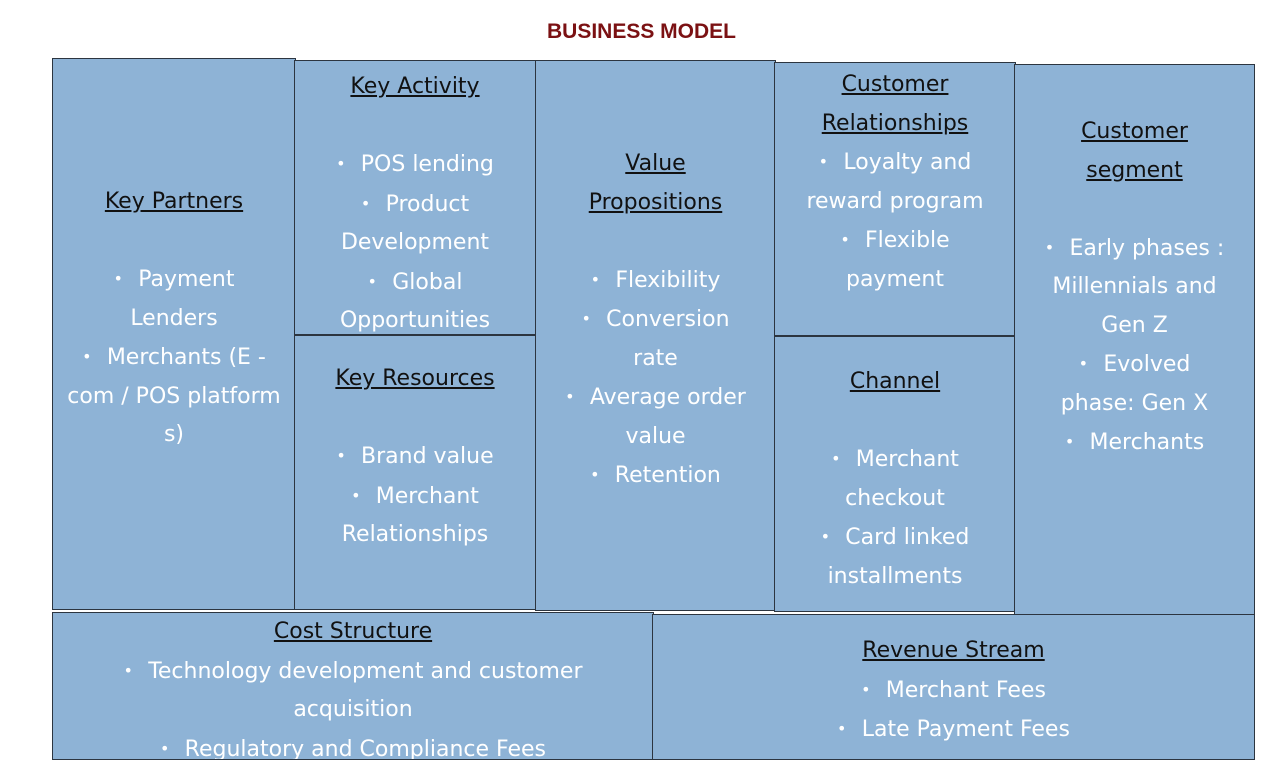  I want to click on list-item: Average order value, so click(655, 417).